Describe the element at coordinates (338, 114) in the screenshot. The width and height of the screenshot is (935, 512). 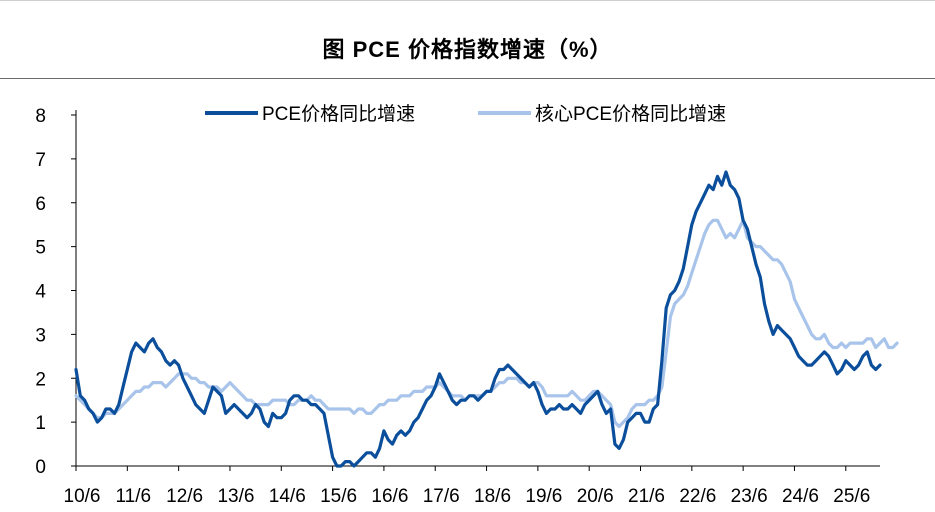
I see `legend-label-pce: PCE价格同比增速` at that location.